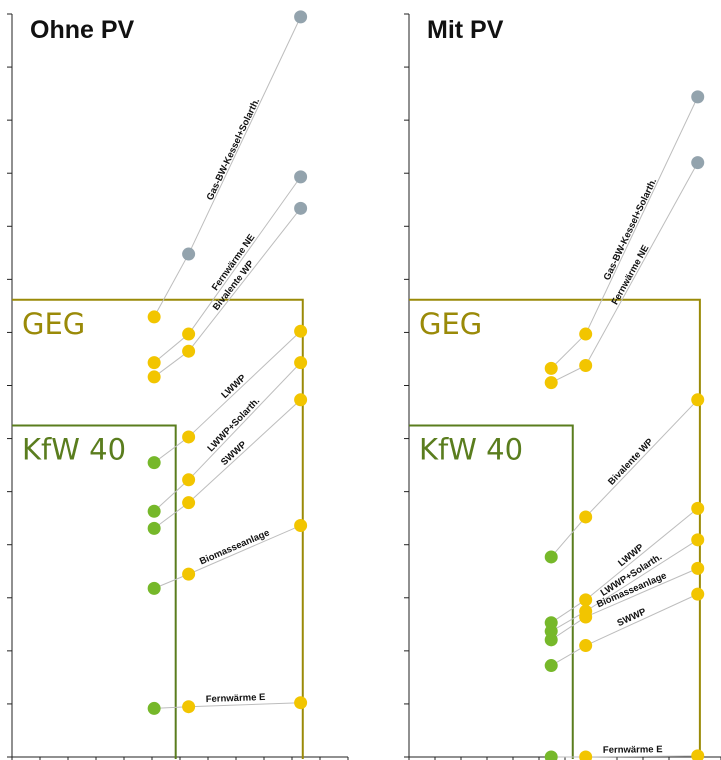 Image resolution: width=721 pixels, height=760 pixels. What do you see at coordinates (234, 149) in the screenshot?
I see `series-label: Gas-BW-Kessel+Solarth.` at bounding box center [234, 149].